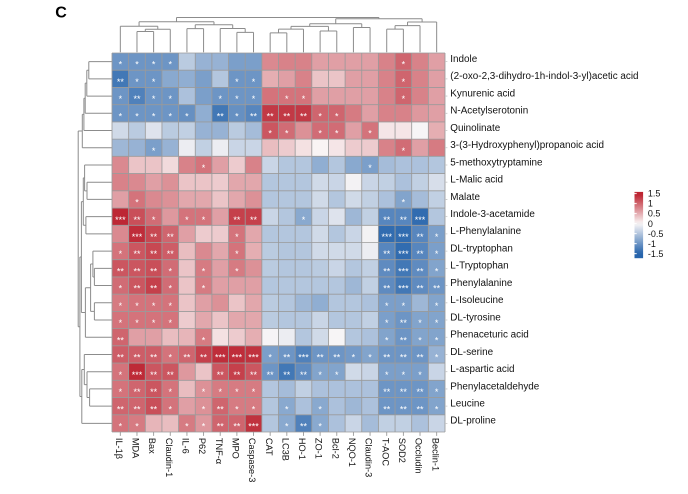  I want to click on svg-text: Claudin-1, so click(169, 457).